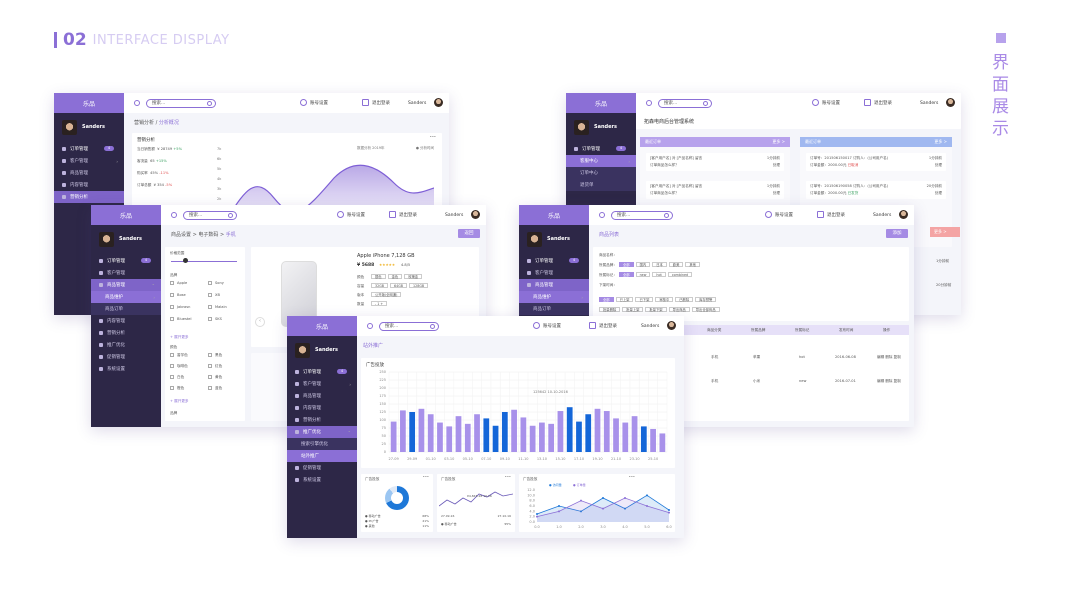 The width and height of the screenshot is (1067, 600). What do you see at coordinates (601, 173) in the screenshot?
I see `sidebar-item-order-center: 订单中心` at bounding box center [601, 173].